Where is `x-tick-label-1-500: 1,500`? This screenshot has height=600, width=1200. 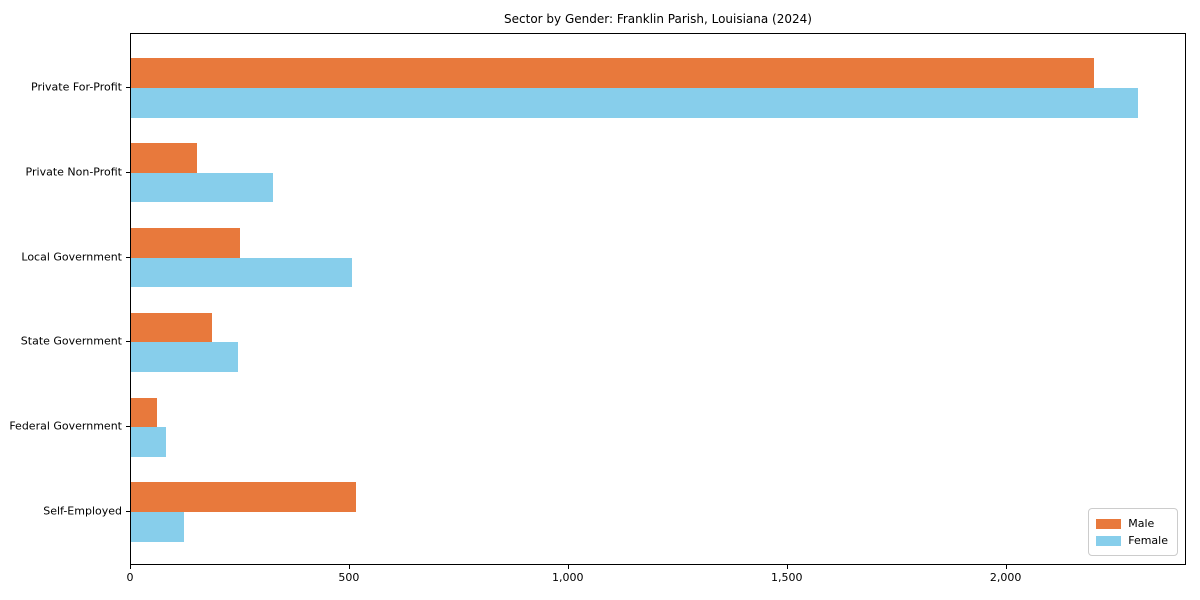
x-tick-label-1-500: 1,500 is located at coordinates (786, 577).